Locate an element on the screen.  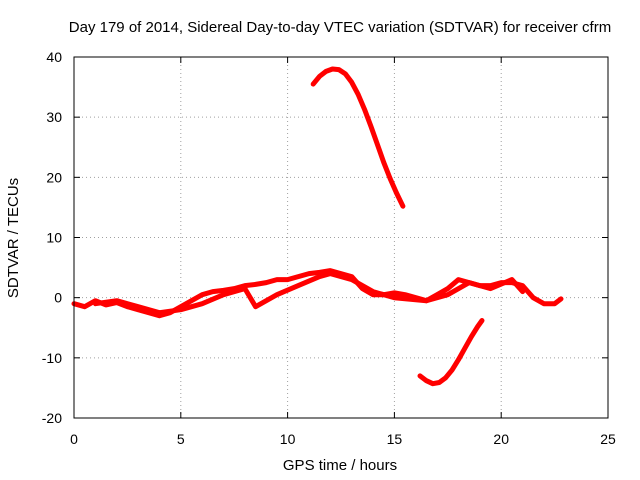
series-line-lower-arc is located at coordinates (451, 352).